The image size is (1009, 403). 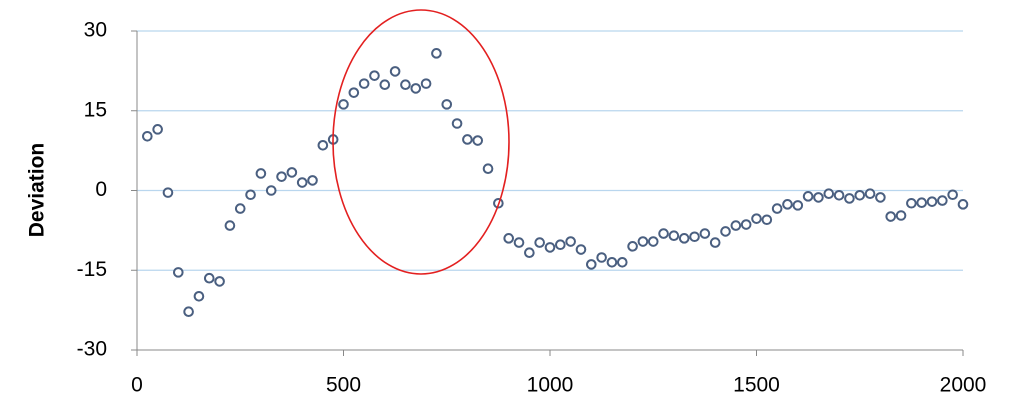 I want to click on y-tick-label: 30, so click(x=95, y=30).